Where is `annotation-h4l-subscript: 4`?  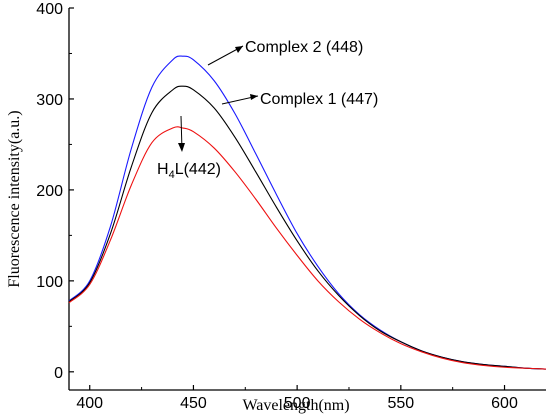
annotation-h4l-subscript: 4 is located at coordinates (172, 175).